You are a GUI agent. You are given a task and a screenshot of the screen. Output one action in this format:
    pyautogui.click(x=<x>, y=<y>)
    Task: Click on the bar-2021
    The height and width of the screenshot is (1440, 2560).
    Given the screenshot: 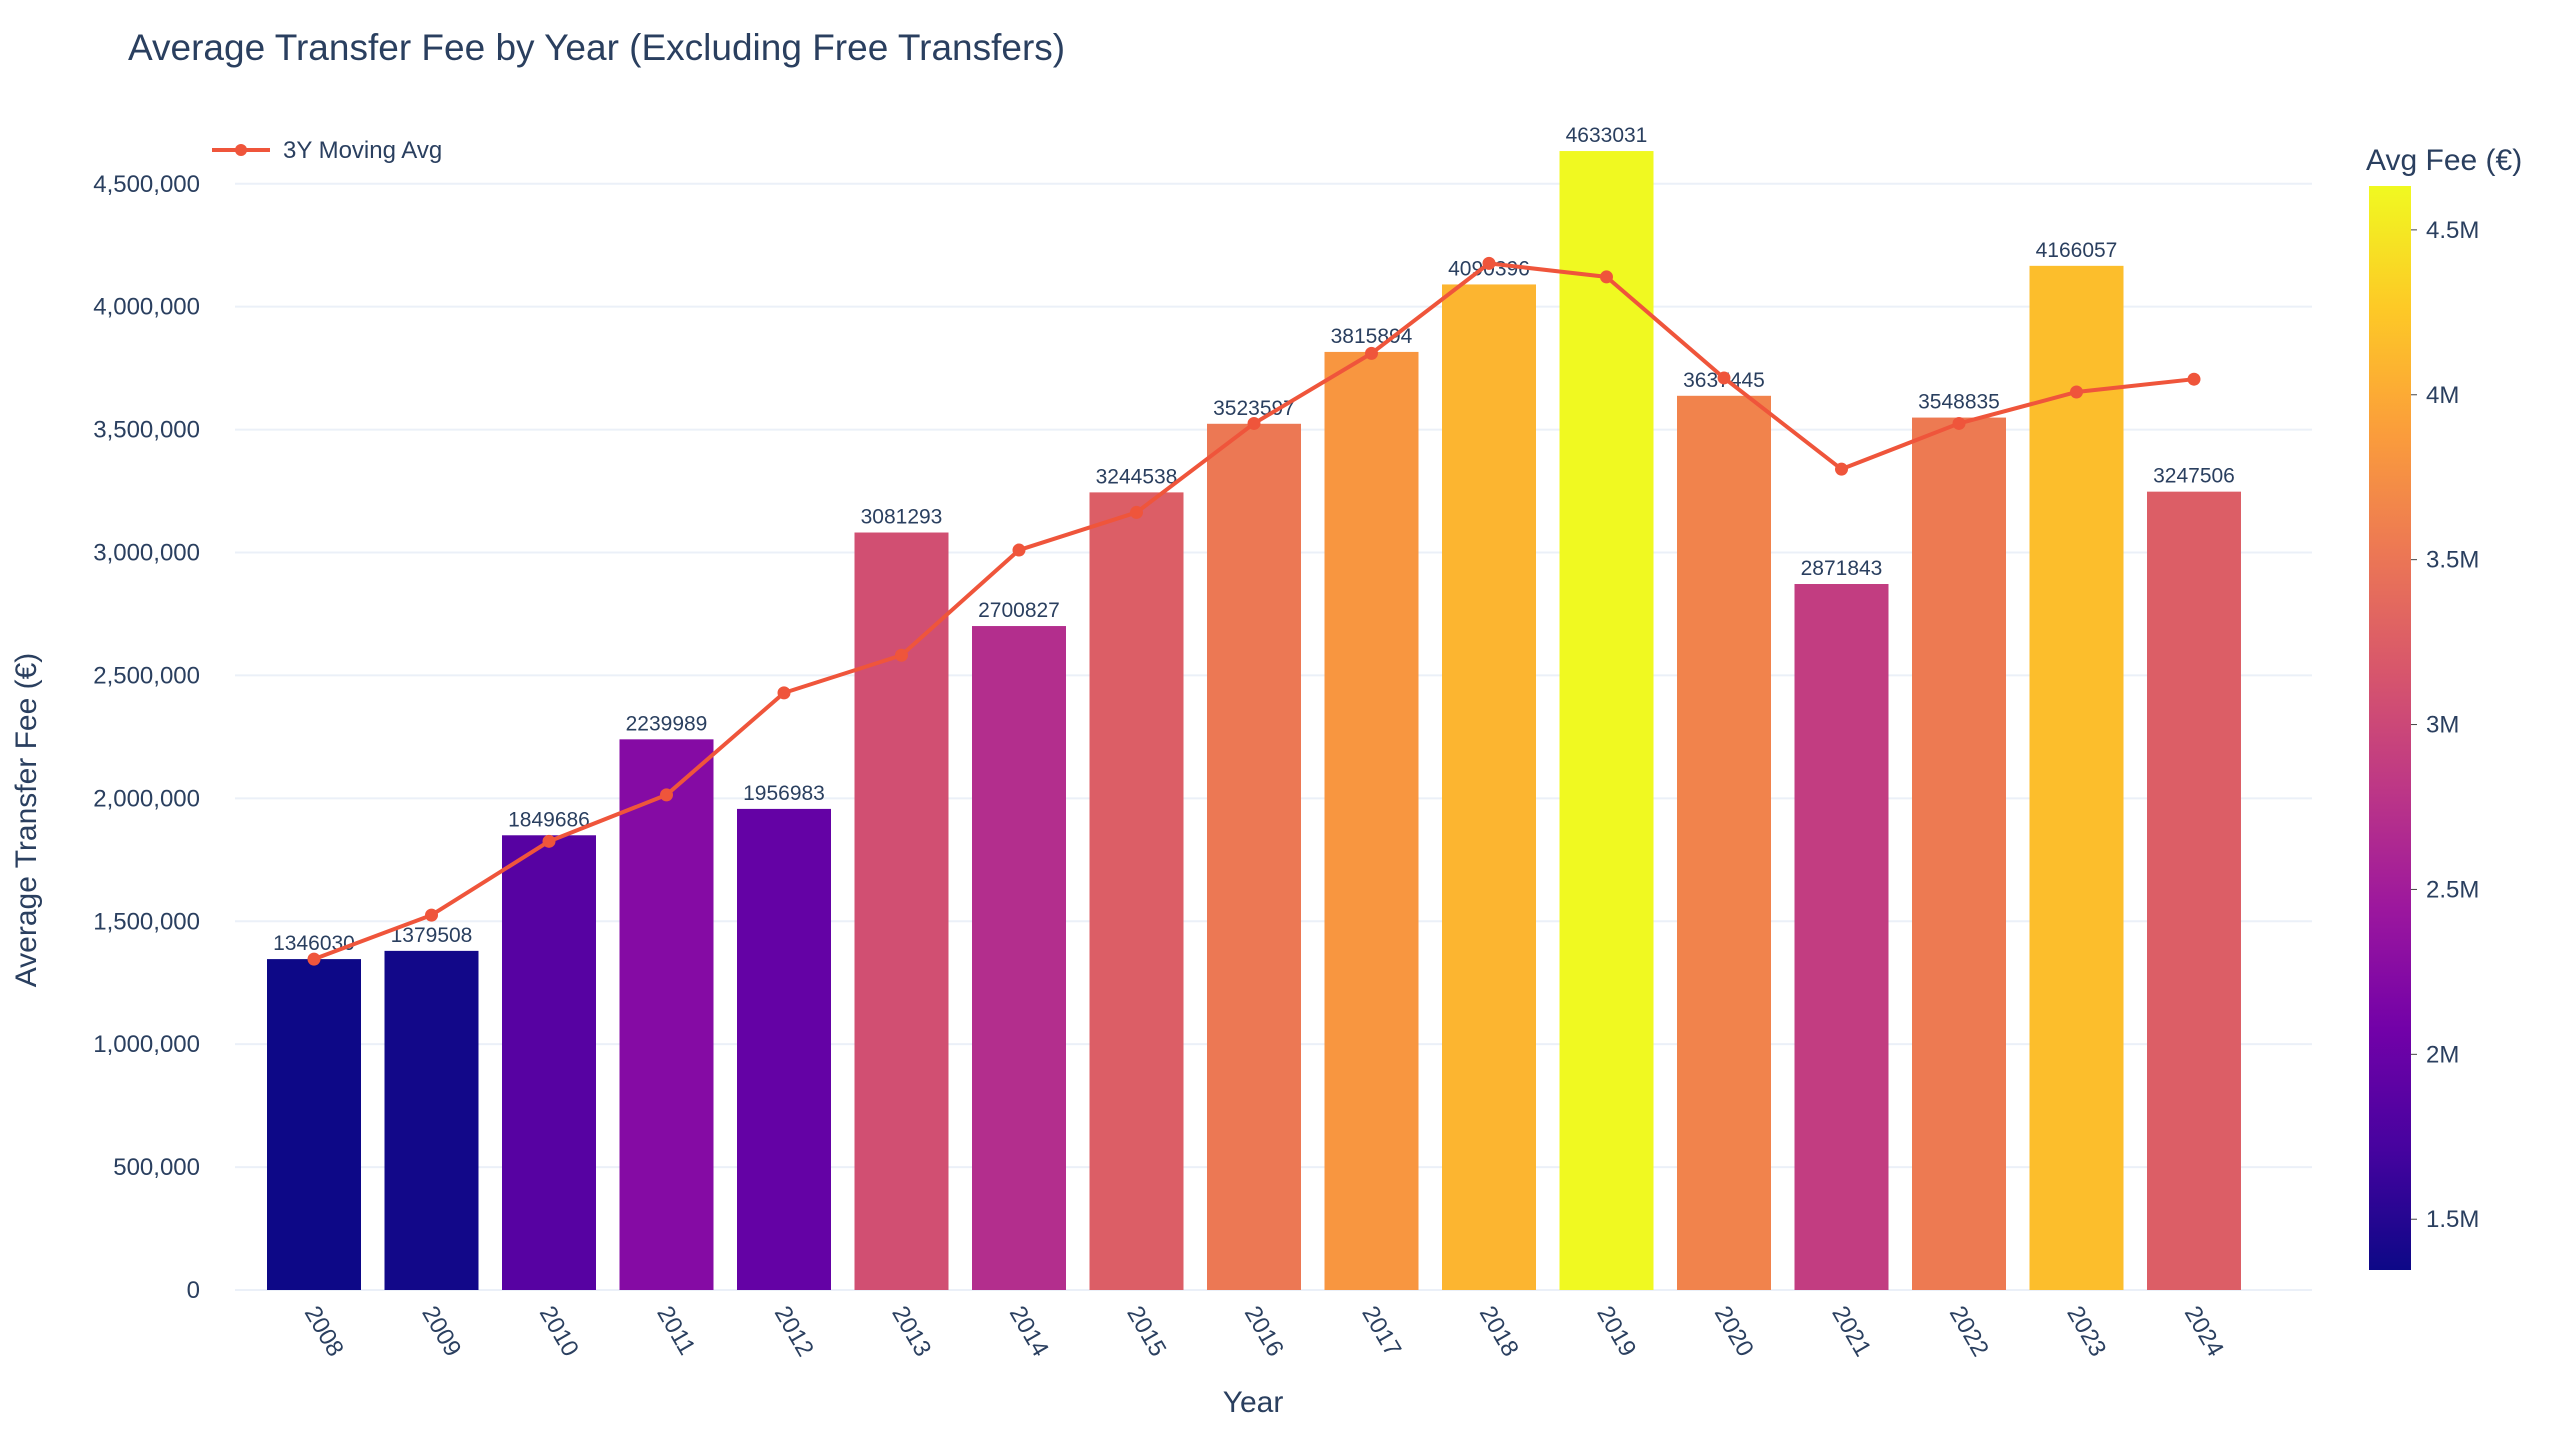 What is the action you would take?
    pyautogui.click(x=1841, y=937)
    